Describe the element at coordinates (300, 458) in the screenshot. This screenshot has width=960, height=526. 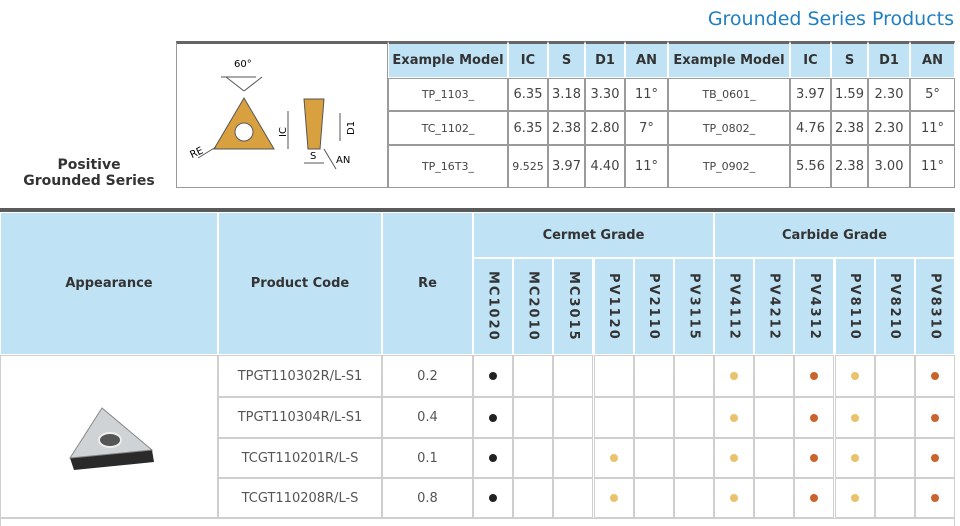
I see `product-code: TCGT110201R/L-S` at that location.